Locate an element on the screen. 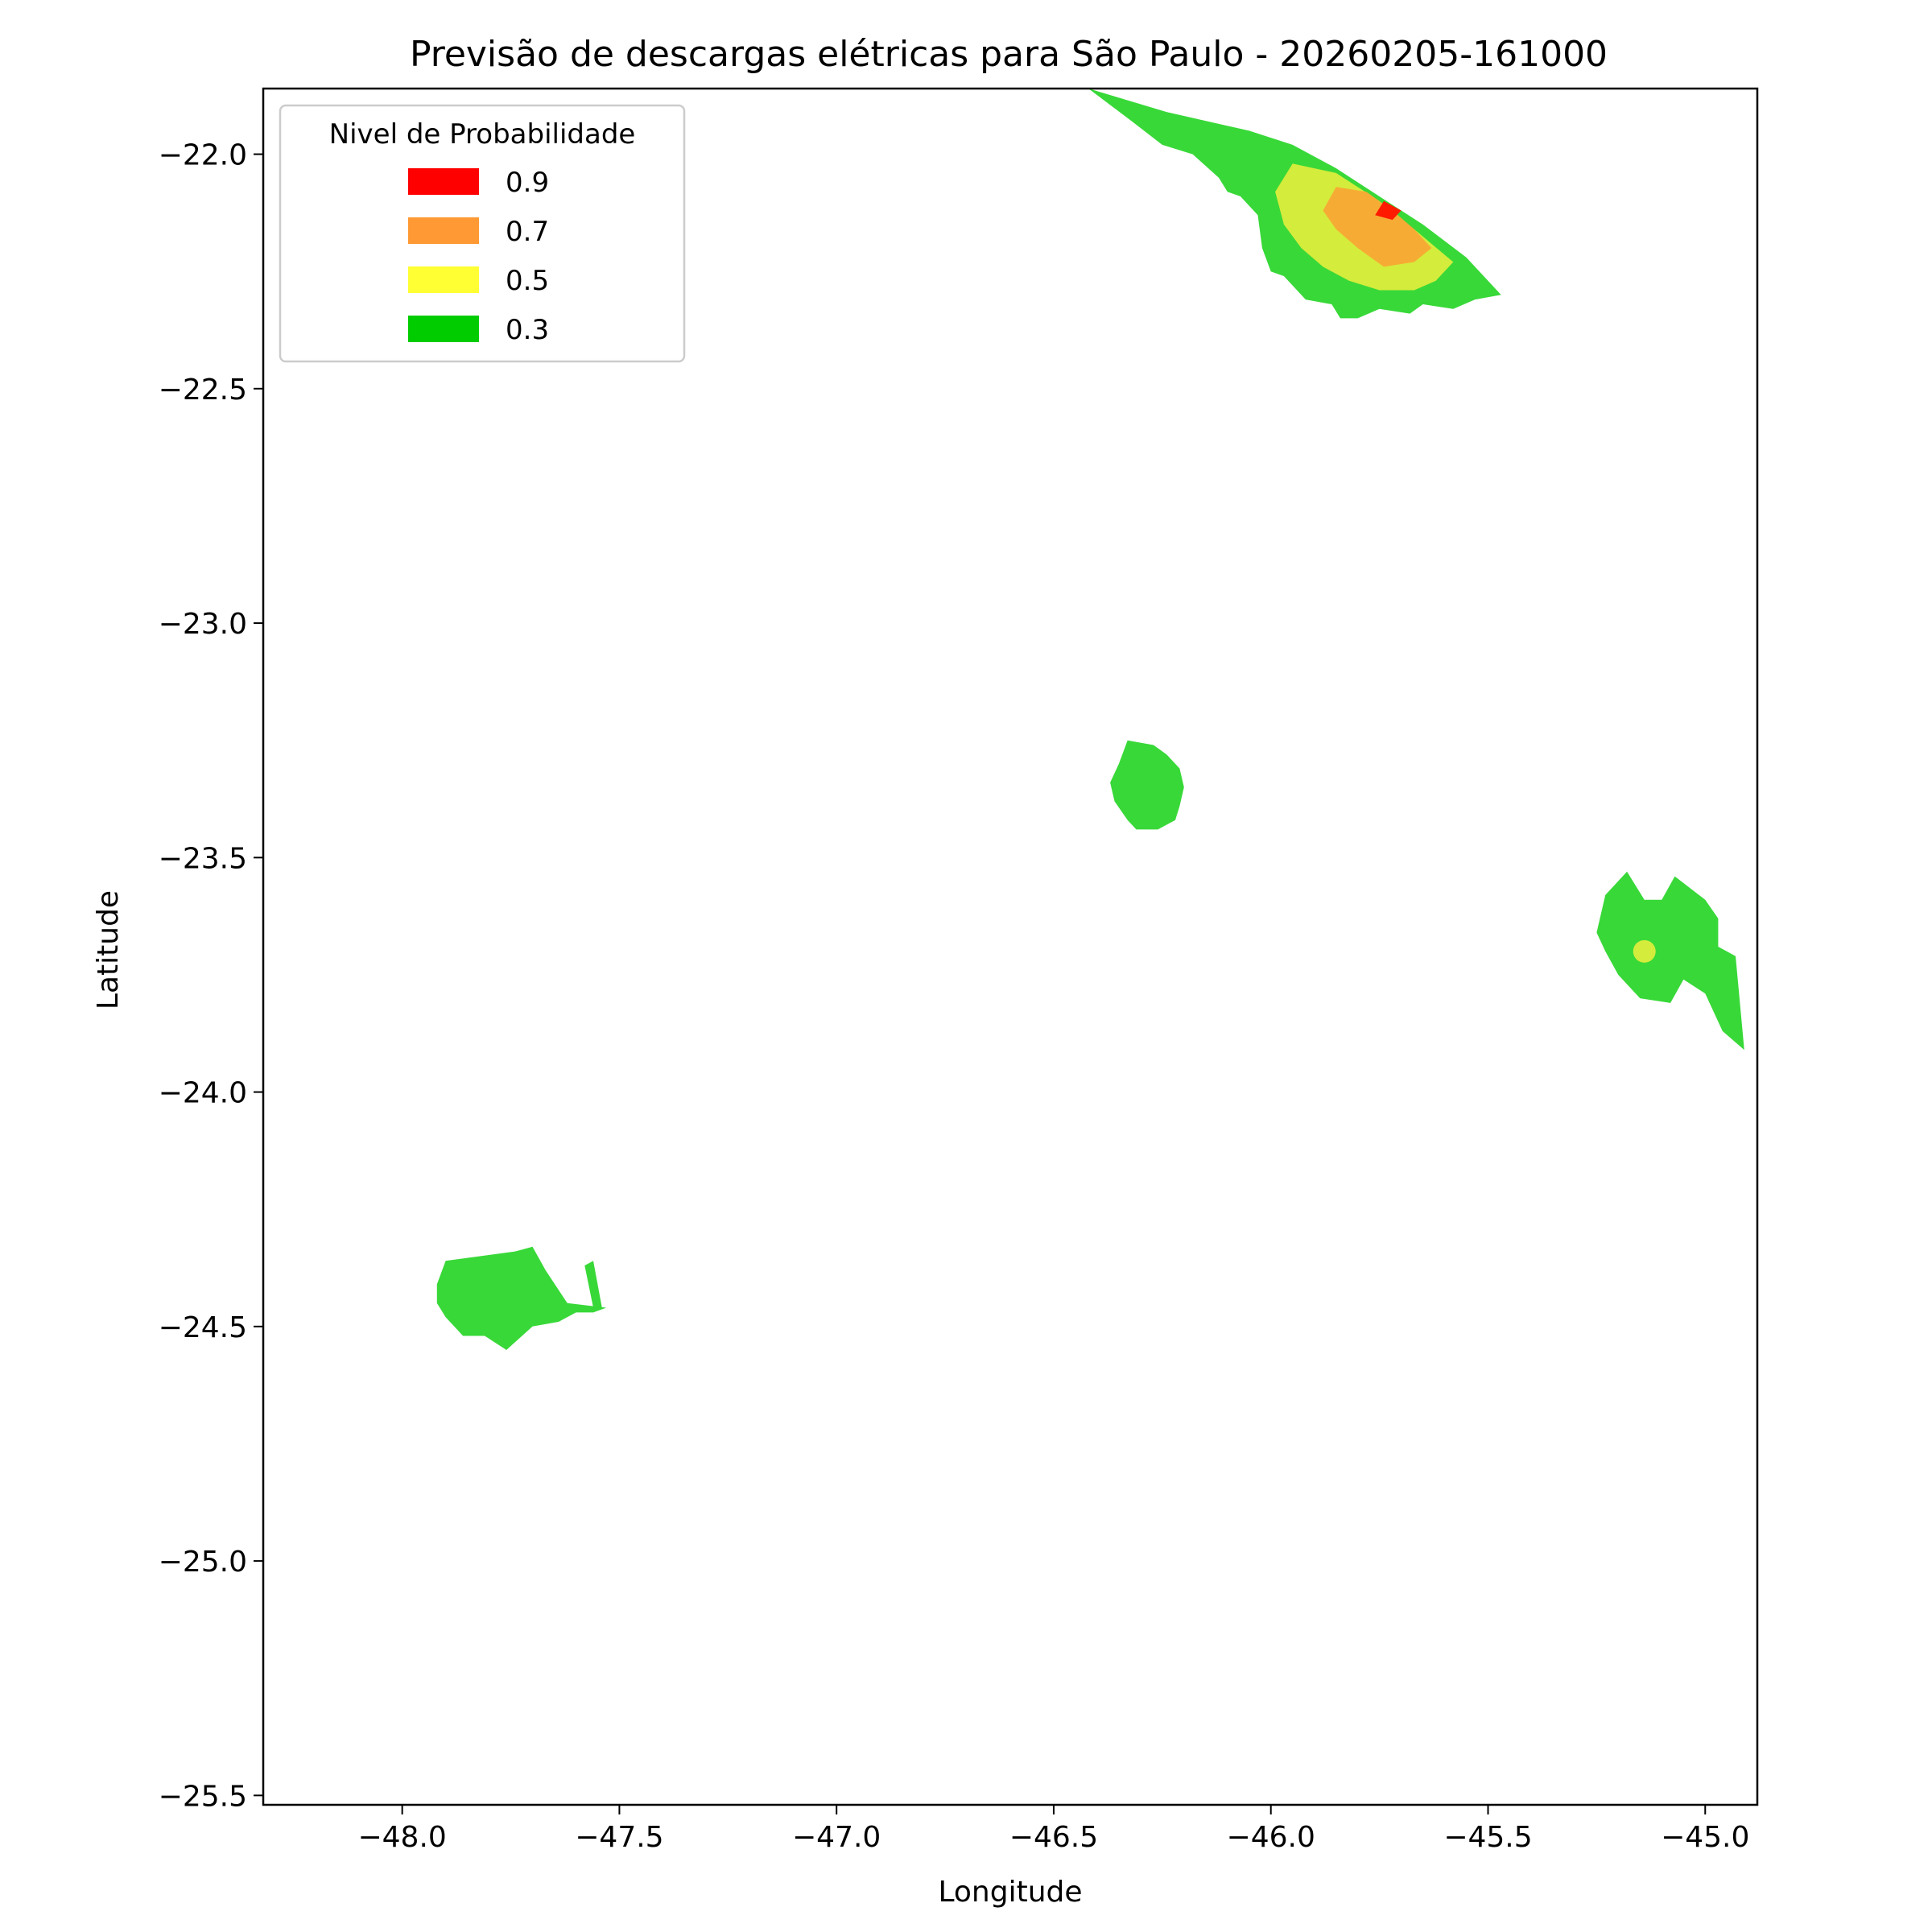 The width and height of the screenshot is (1932, 1932). contour-points is located at coordinates (1644, 951).